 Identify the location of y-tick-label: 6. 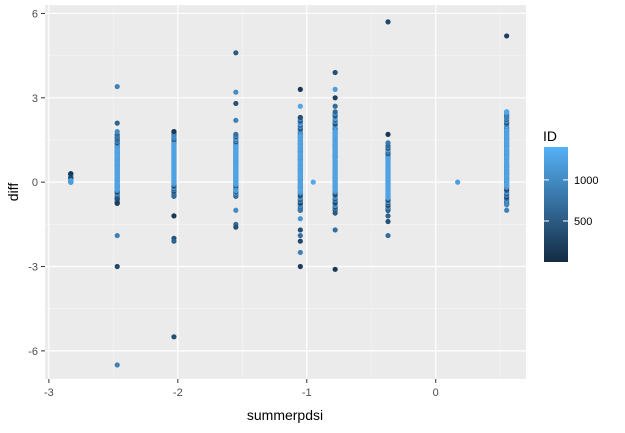
(35, 14).